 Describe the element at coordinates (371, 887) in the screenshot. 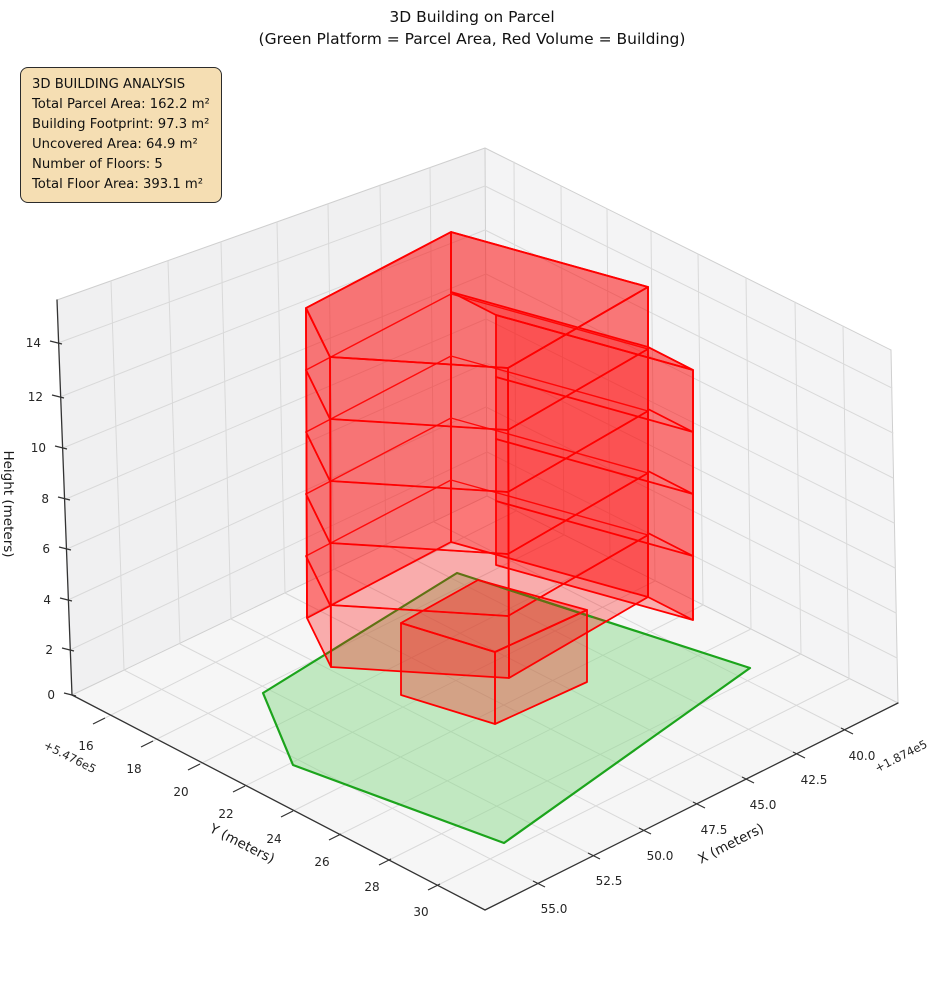

I see `y-tick-label: 28` at that location.